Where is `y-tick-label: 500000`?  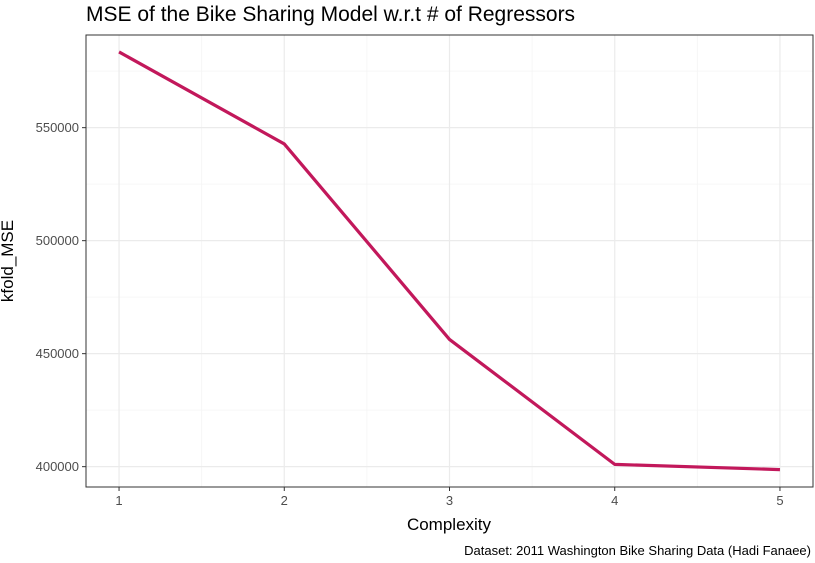 y-tick-label: 500000 is located at coordinates (57, 240).